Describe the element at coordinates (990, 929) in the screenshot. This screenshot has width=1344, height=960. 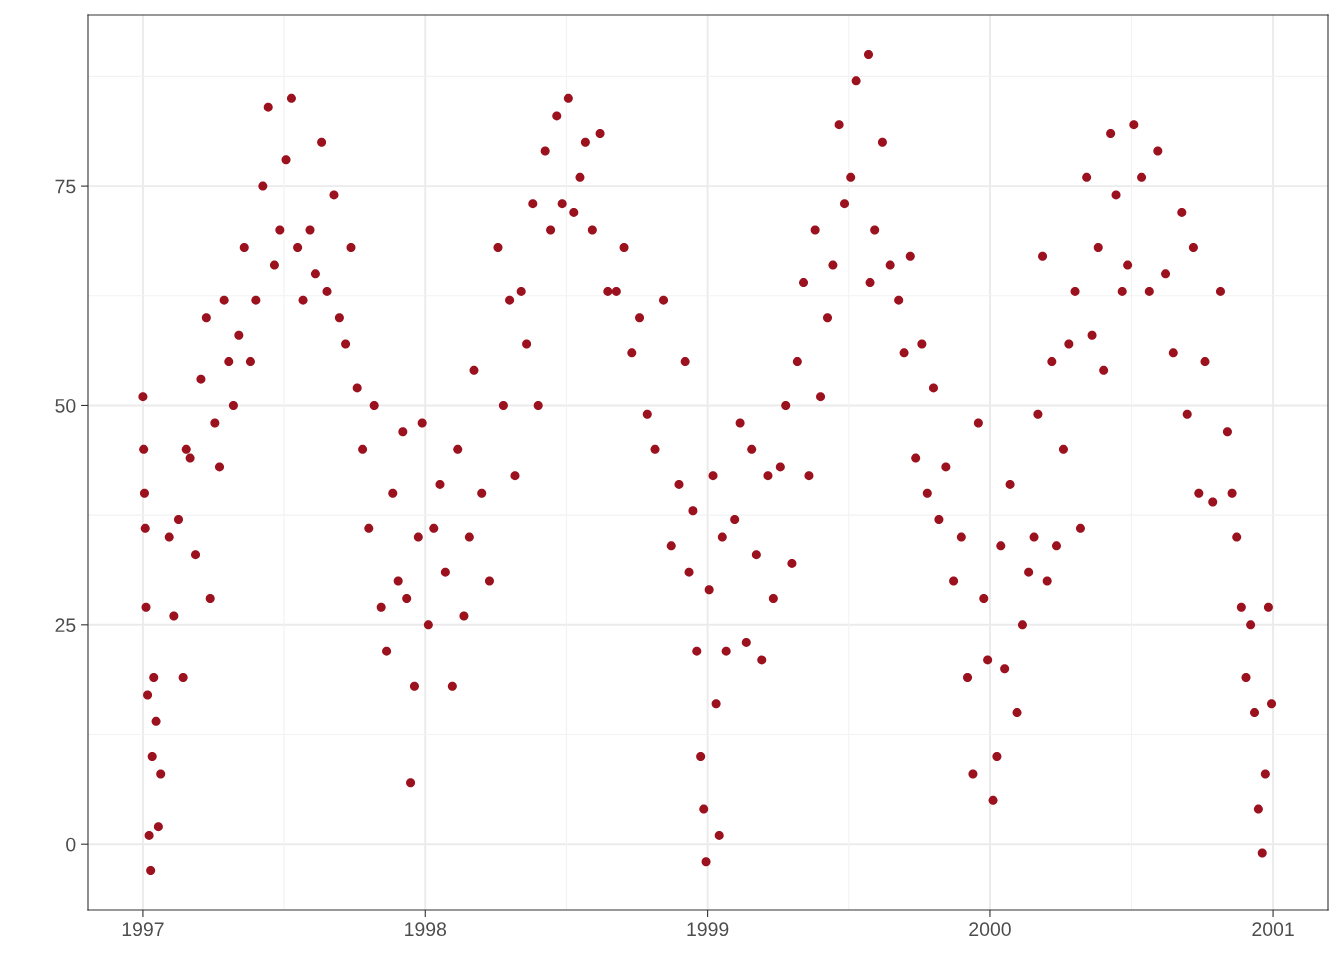
I see `x-tick-label: 2000` at that location.